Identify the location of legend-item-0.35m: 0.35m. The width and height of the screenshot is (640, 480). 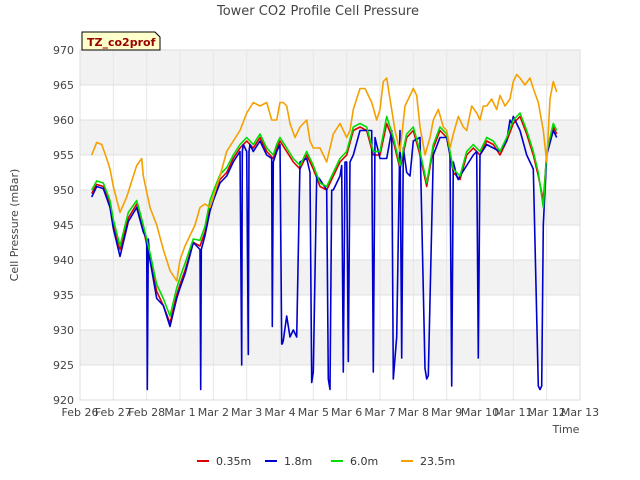
(224, 461).